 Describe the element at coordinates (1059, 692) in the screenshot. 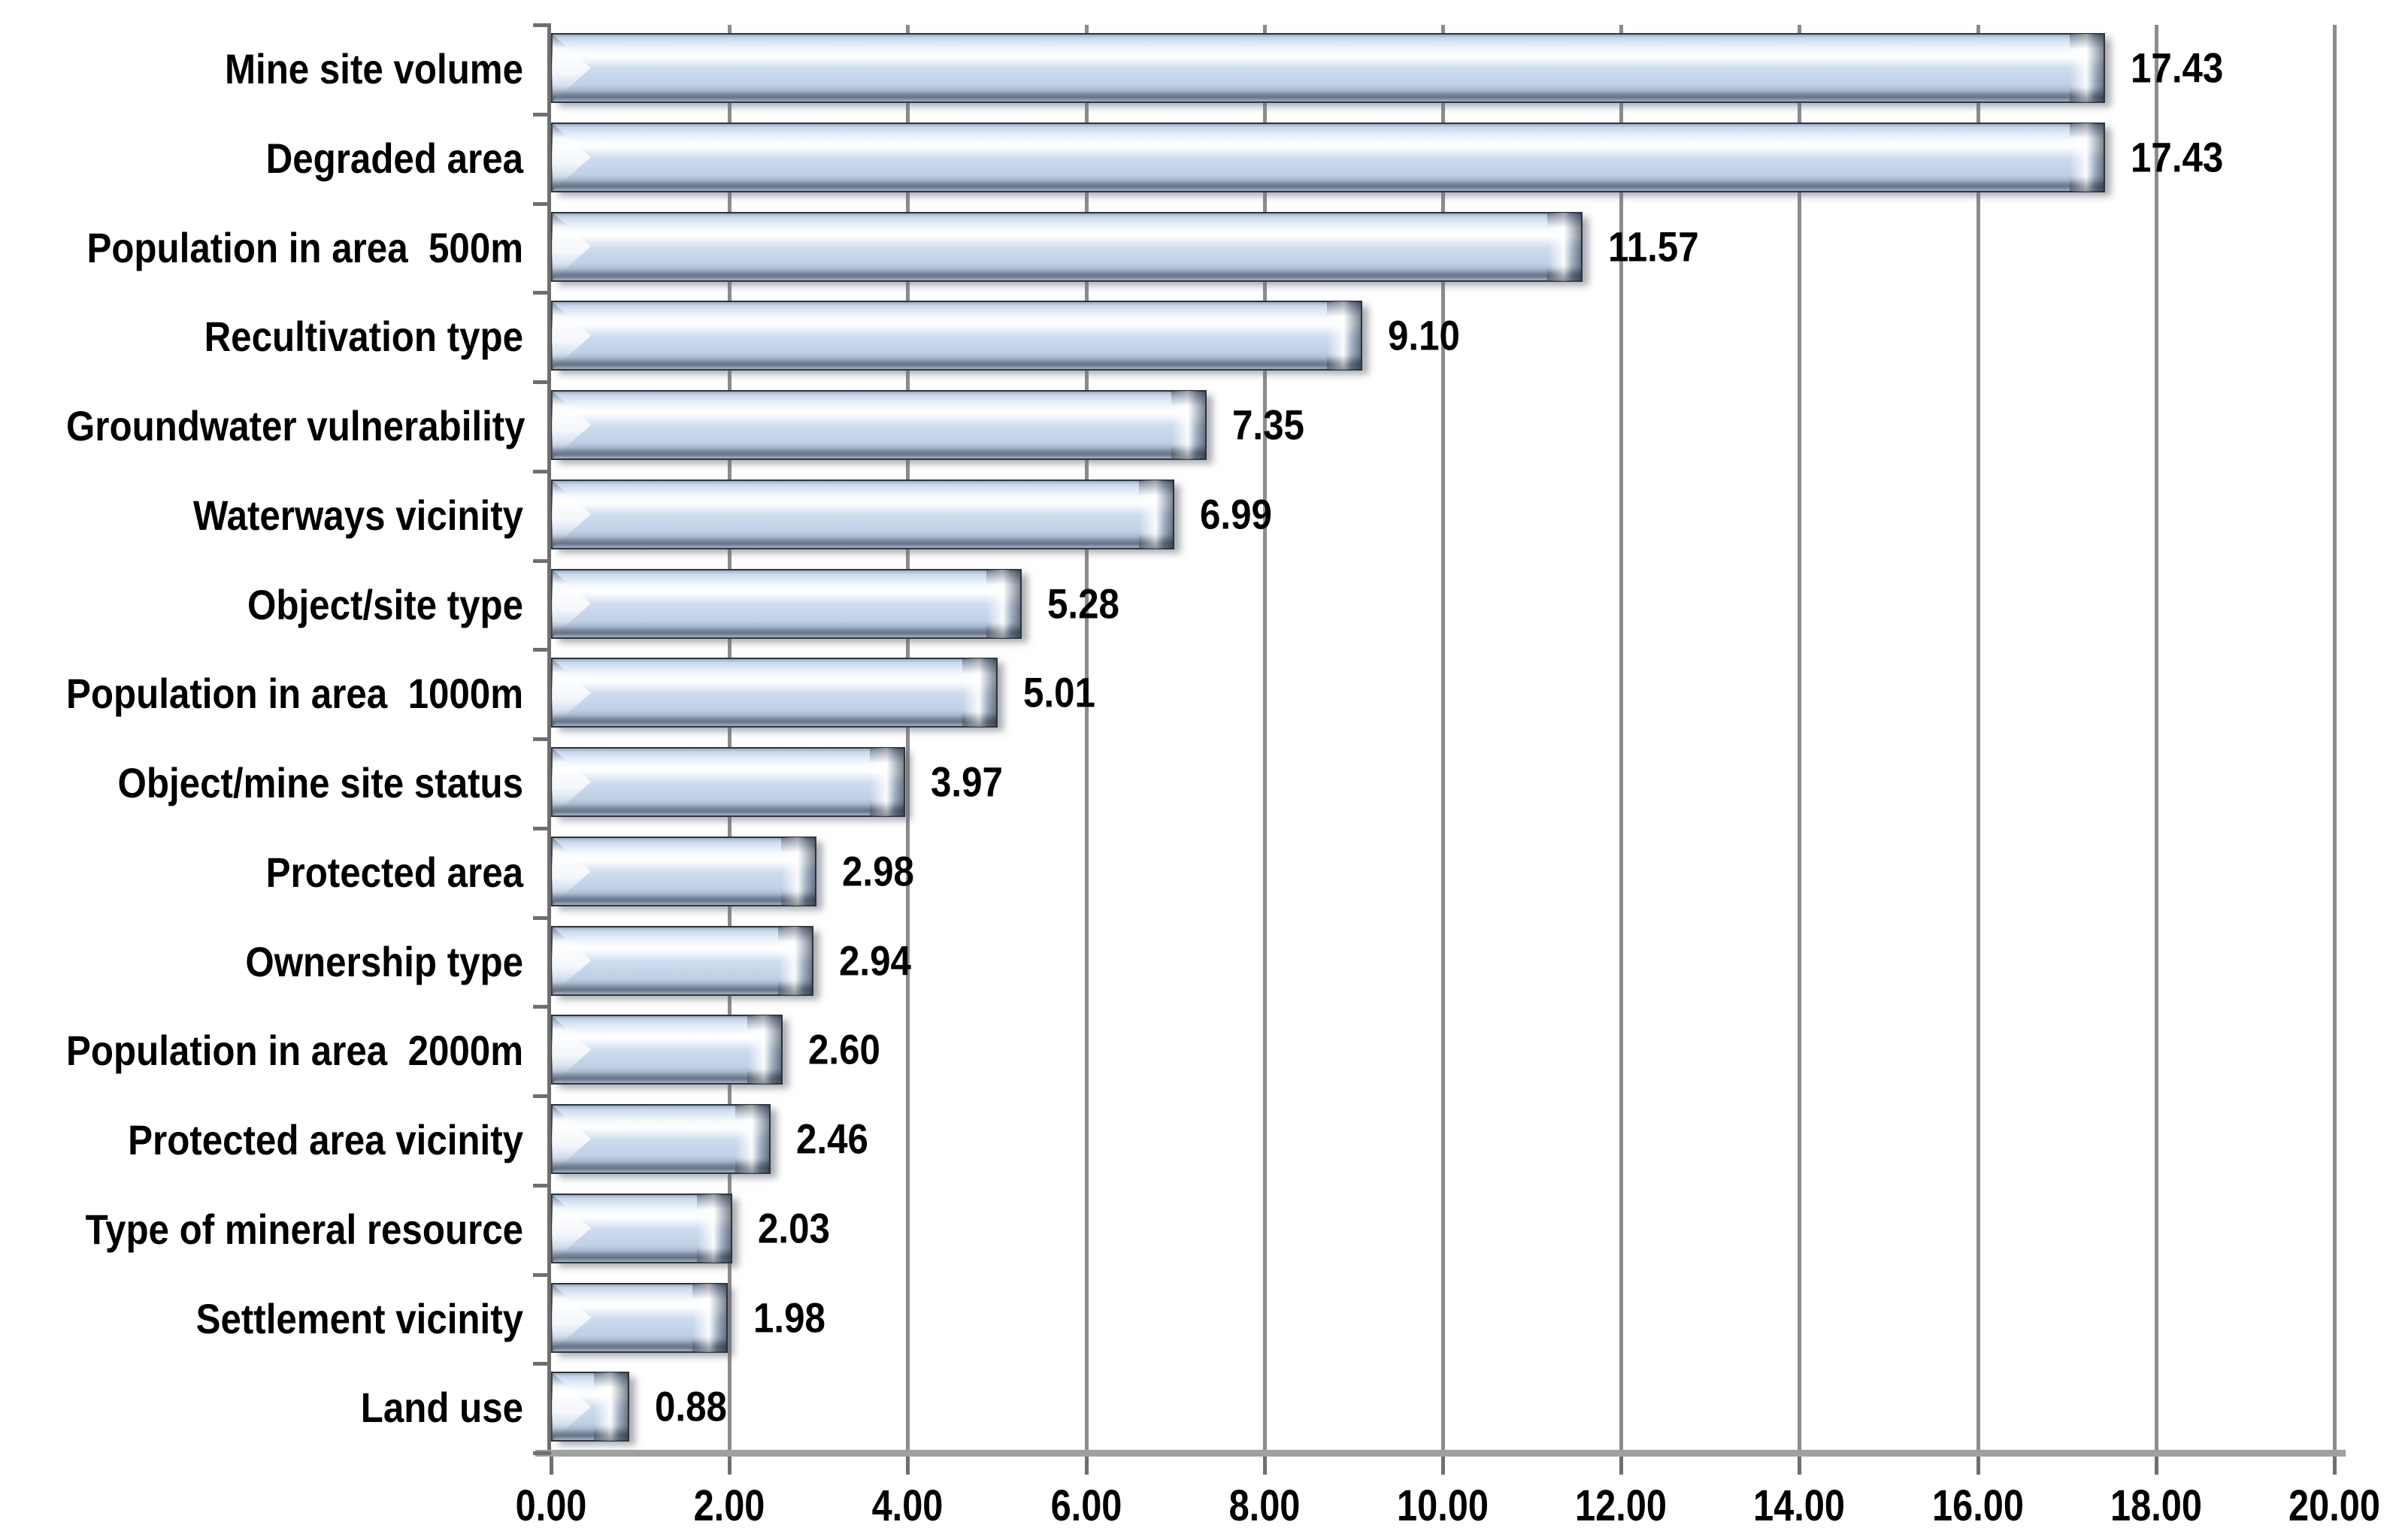

I see `bar-value-label: 5.01` at that location.